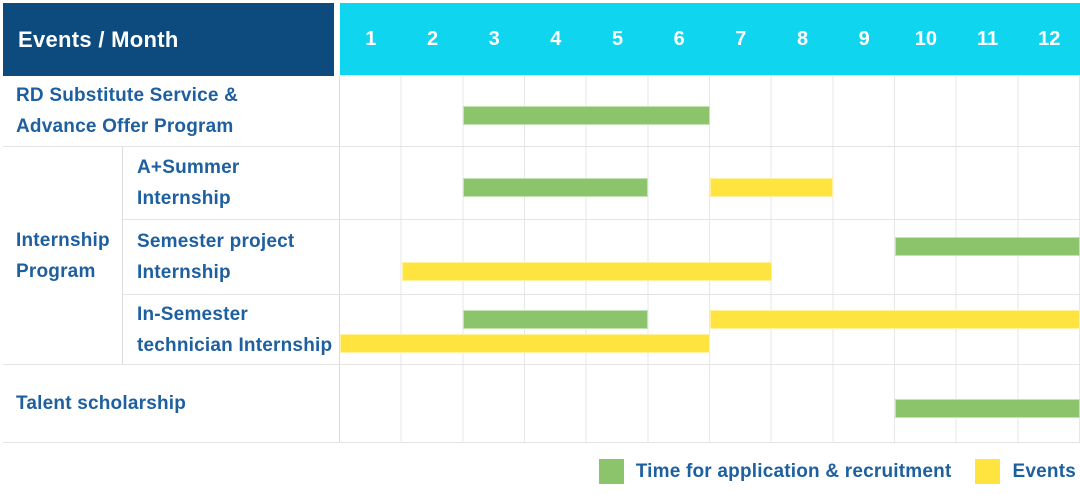  Describe the element at coordinates (192, 314) in the screenshot. I see `row-label-line: In-Semester` at that location.